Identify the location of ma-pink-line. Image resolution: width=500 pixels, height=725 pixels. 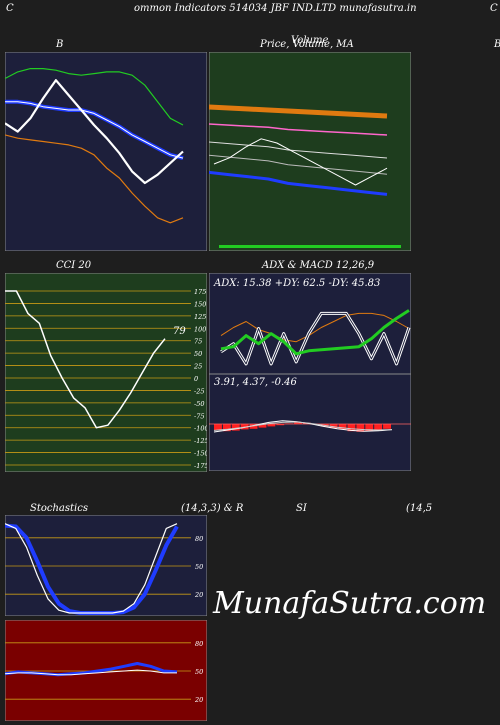
(298, 129).